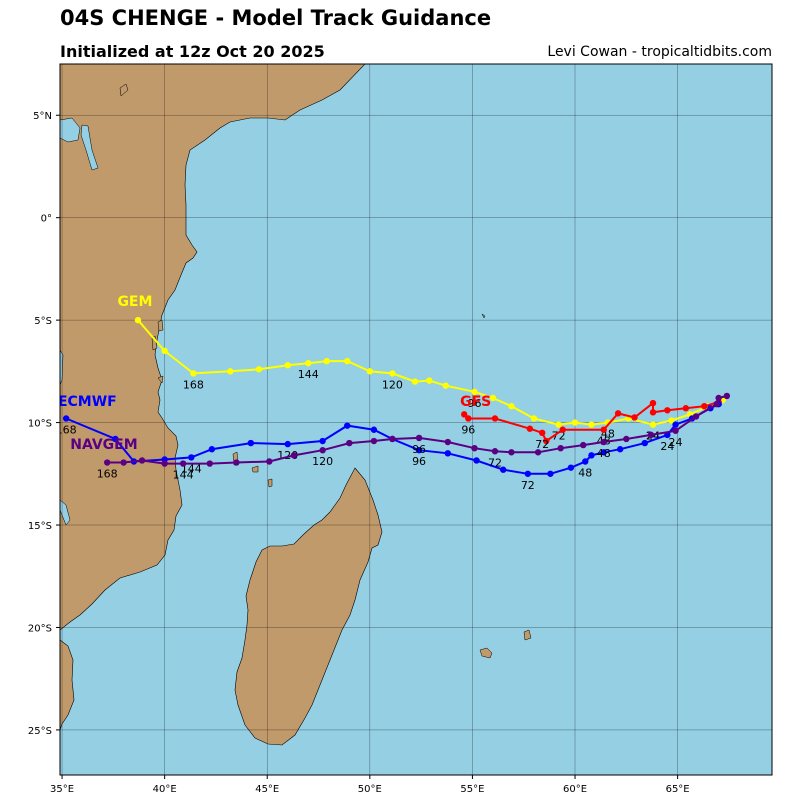 This screenshot has height=800, width=800. I want to click on lake-victoria, so click(70, 130).